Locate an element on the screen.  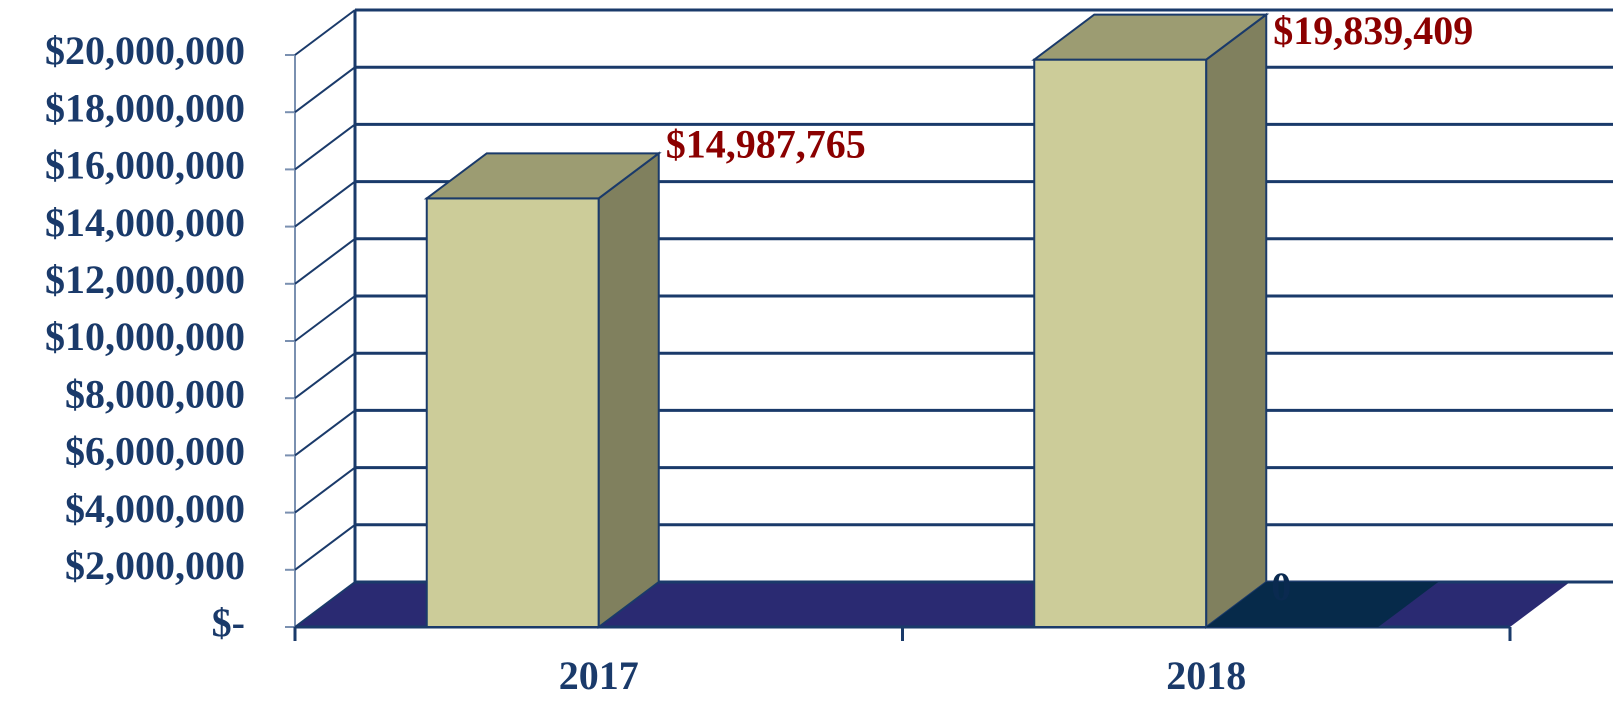
y-tick-label: $2,000,000 is located at coordinates (155, 565).